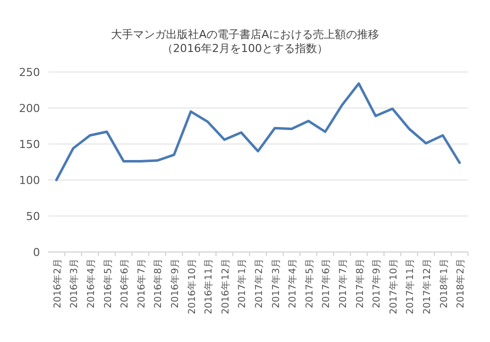 Image resolution: width=490 pixels, height=342 pixels. Describe the element at coordinates (393, 286) in the screenshot. I see `x-tick-label: 2017年10月` at that location.